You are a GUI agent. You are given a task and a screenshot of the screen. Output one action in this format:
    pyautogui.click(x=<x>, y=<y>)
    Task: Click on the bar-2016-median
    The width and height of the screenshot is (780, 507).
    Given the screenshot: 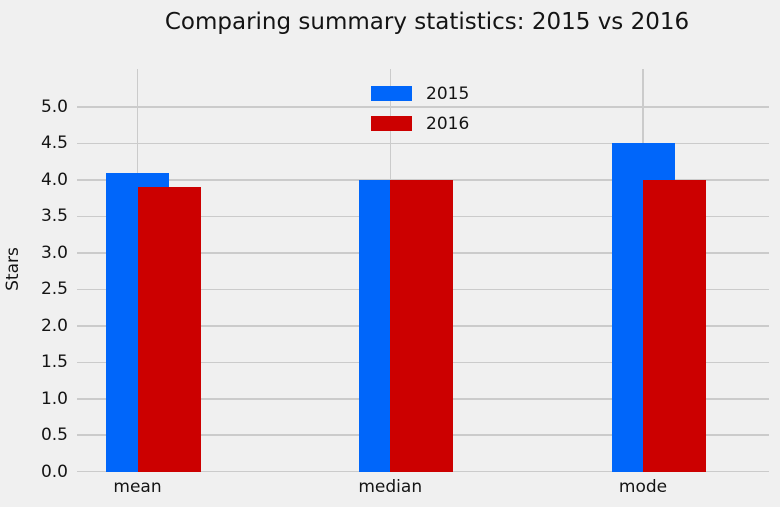 What is the action you would take?
    pyautogui.click(x=422, y=325)
    